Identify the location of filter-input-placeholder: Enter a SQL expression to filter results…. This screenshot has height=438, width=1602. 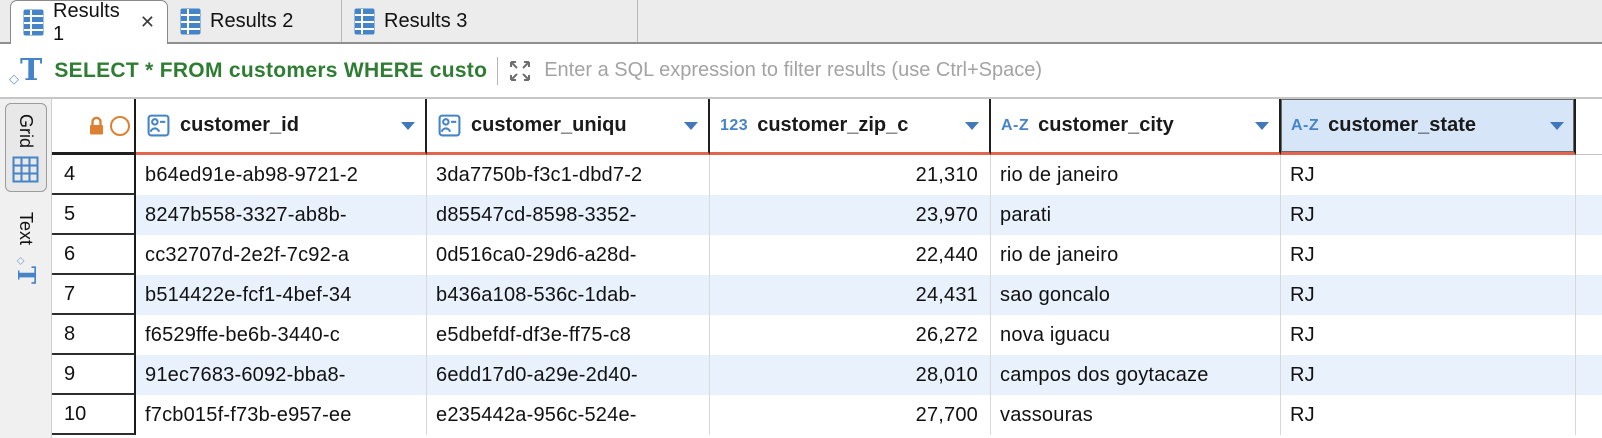
(793, 70).